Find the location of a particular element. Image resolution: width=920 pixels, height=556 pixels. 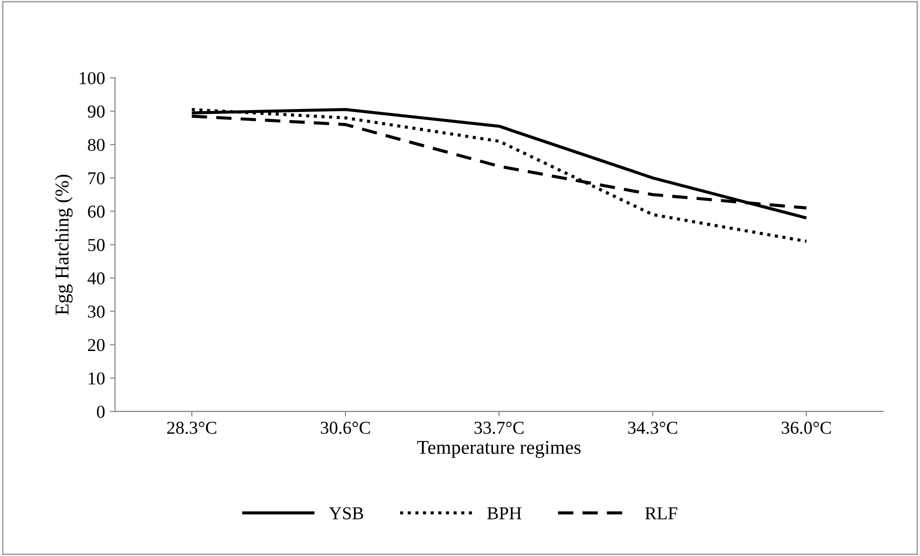

y-tick-label: 100 is located at coordinates (92, 78).